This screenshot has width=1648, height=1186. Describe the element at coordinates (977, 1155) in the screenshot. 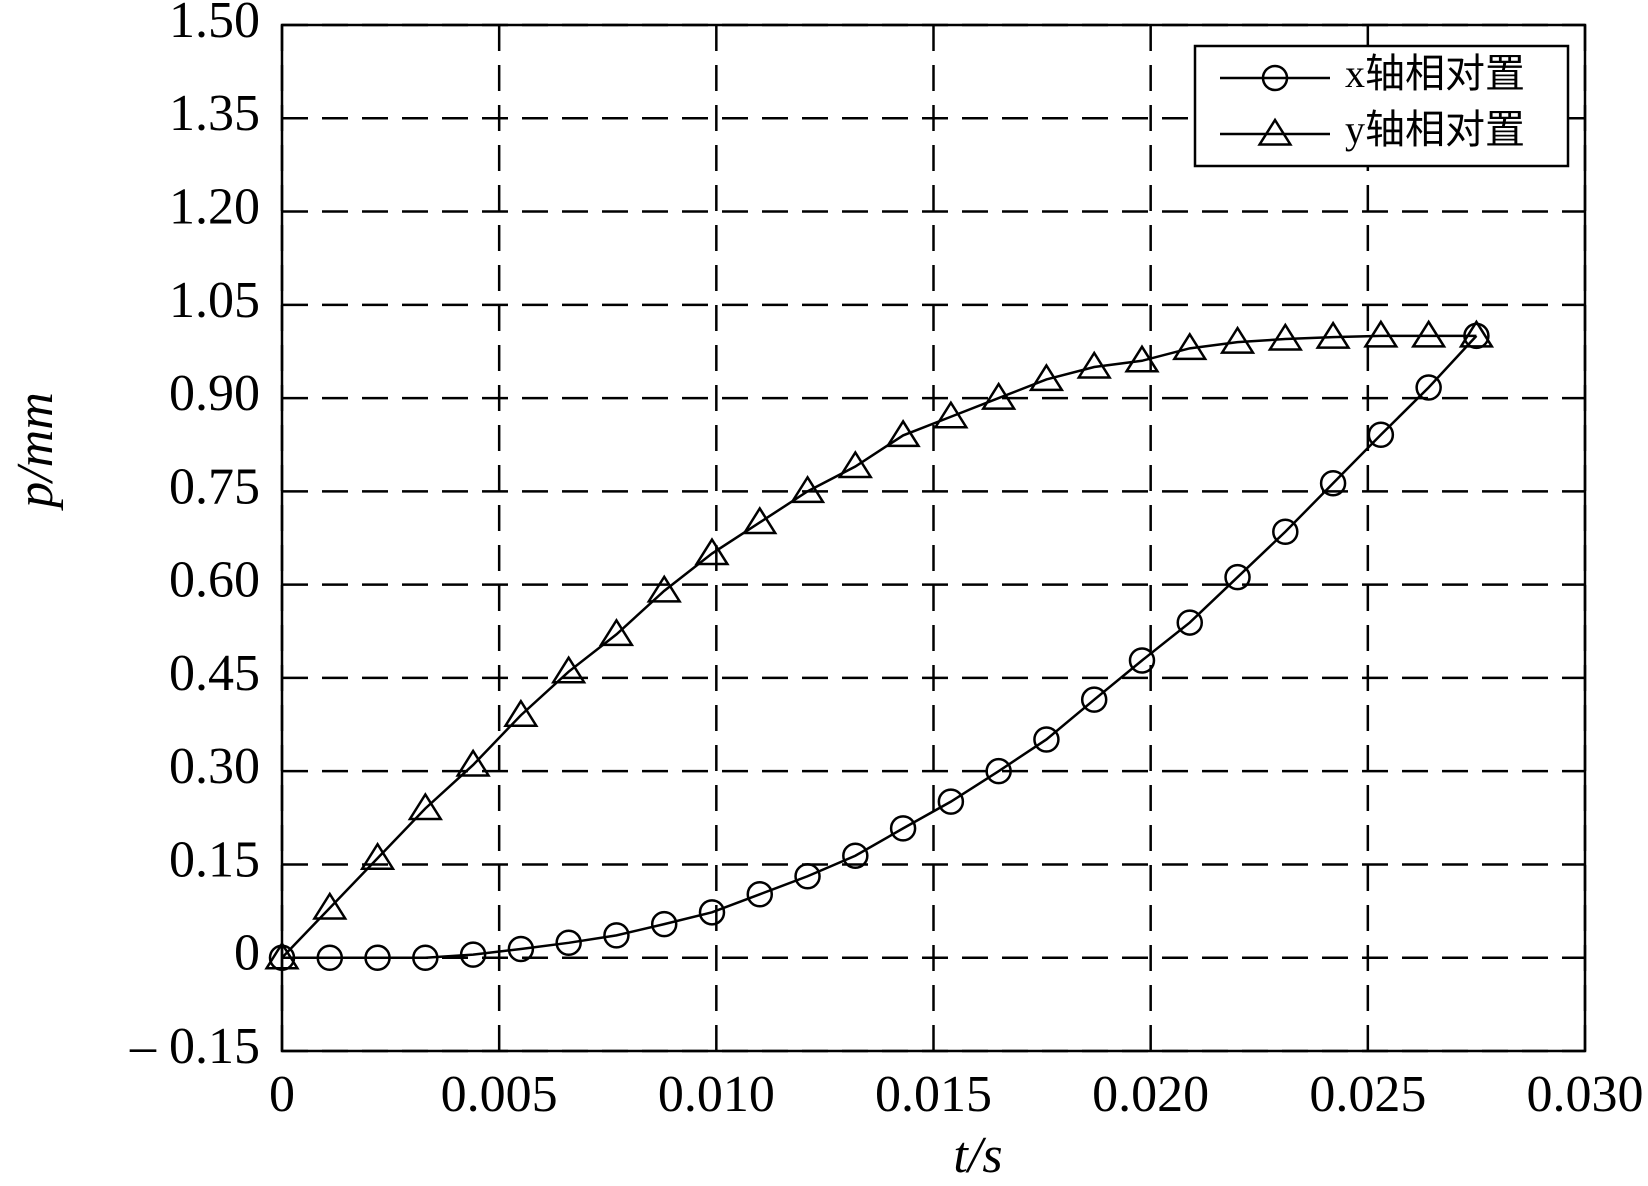

I see `x-axis-label: t/s` at that location.